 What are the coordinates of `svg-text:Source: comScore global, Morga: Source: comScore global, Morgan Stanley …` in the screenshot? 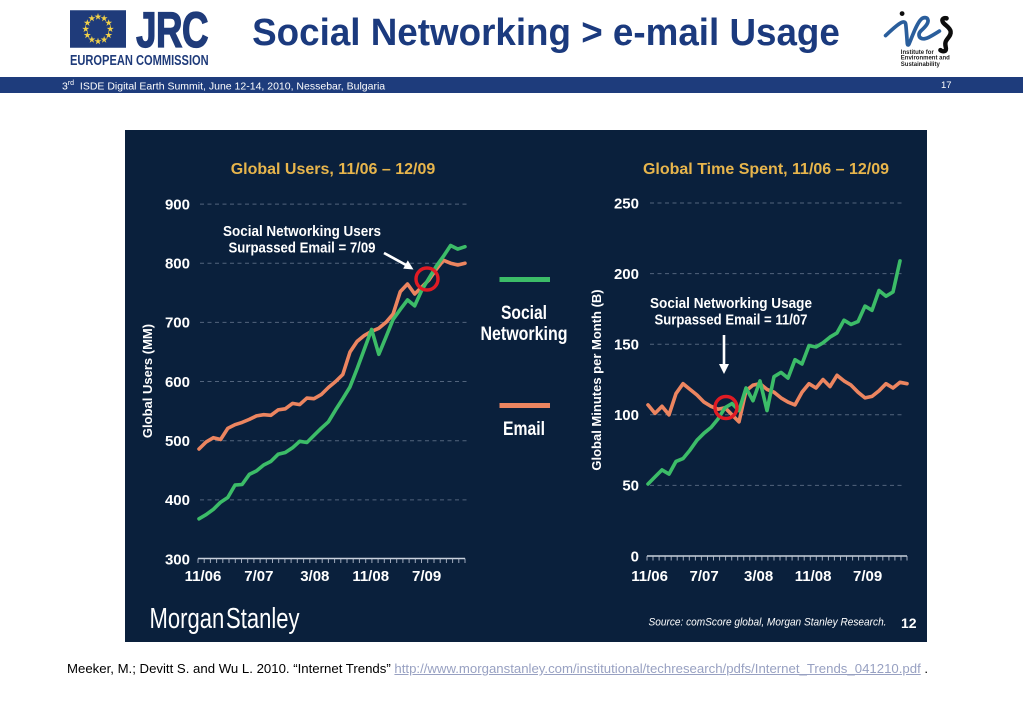 It's located at (768, 623).